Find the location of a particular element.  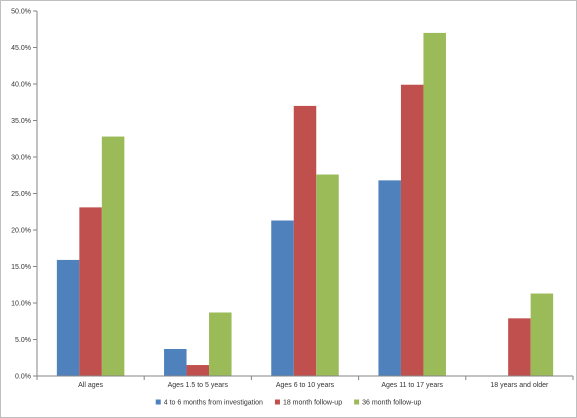

y-tick-label: 5.0% is located at coordinates (23, 340).